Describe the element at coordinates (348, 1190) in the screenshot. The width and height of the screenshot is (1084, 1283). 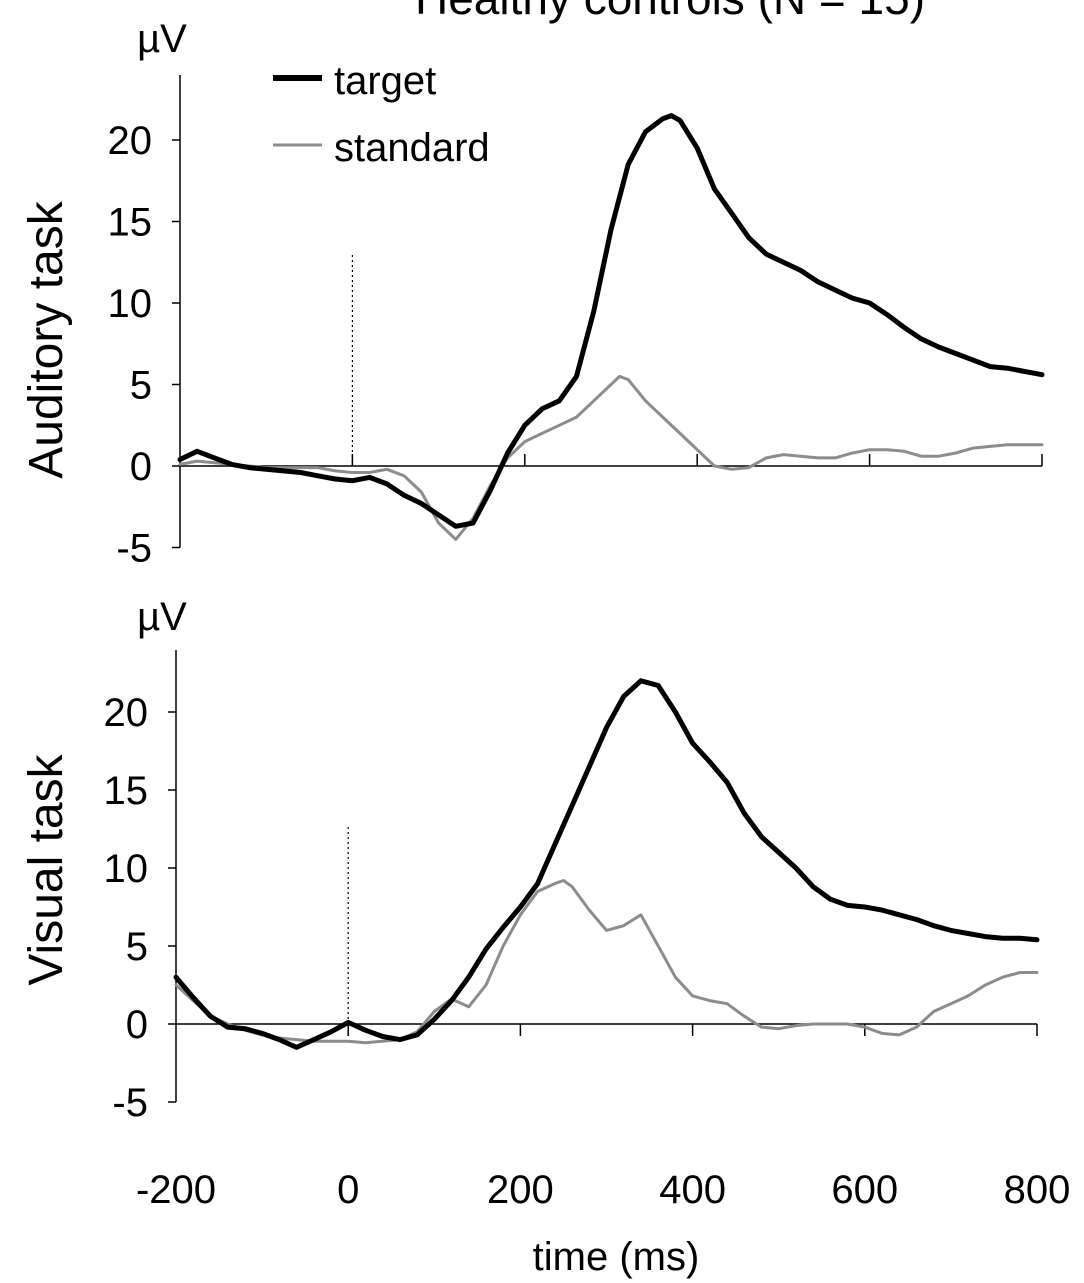
I see `x-tick-label: 0` at that location.